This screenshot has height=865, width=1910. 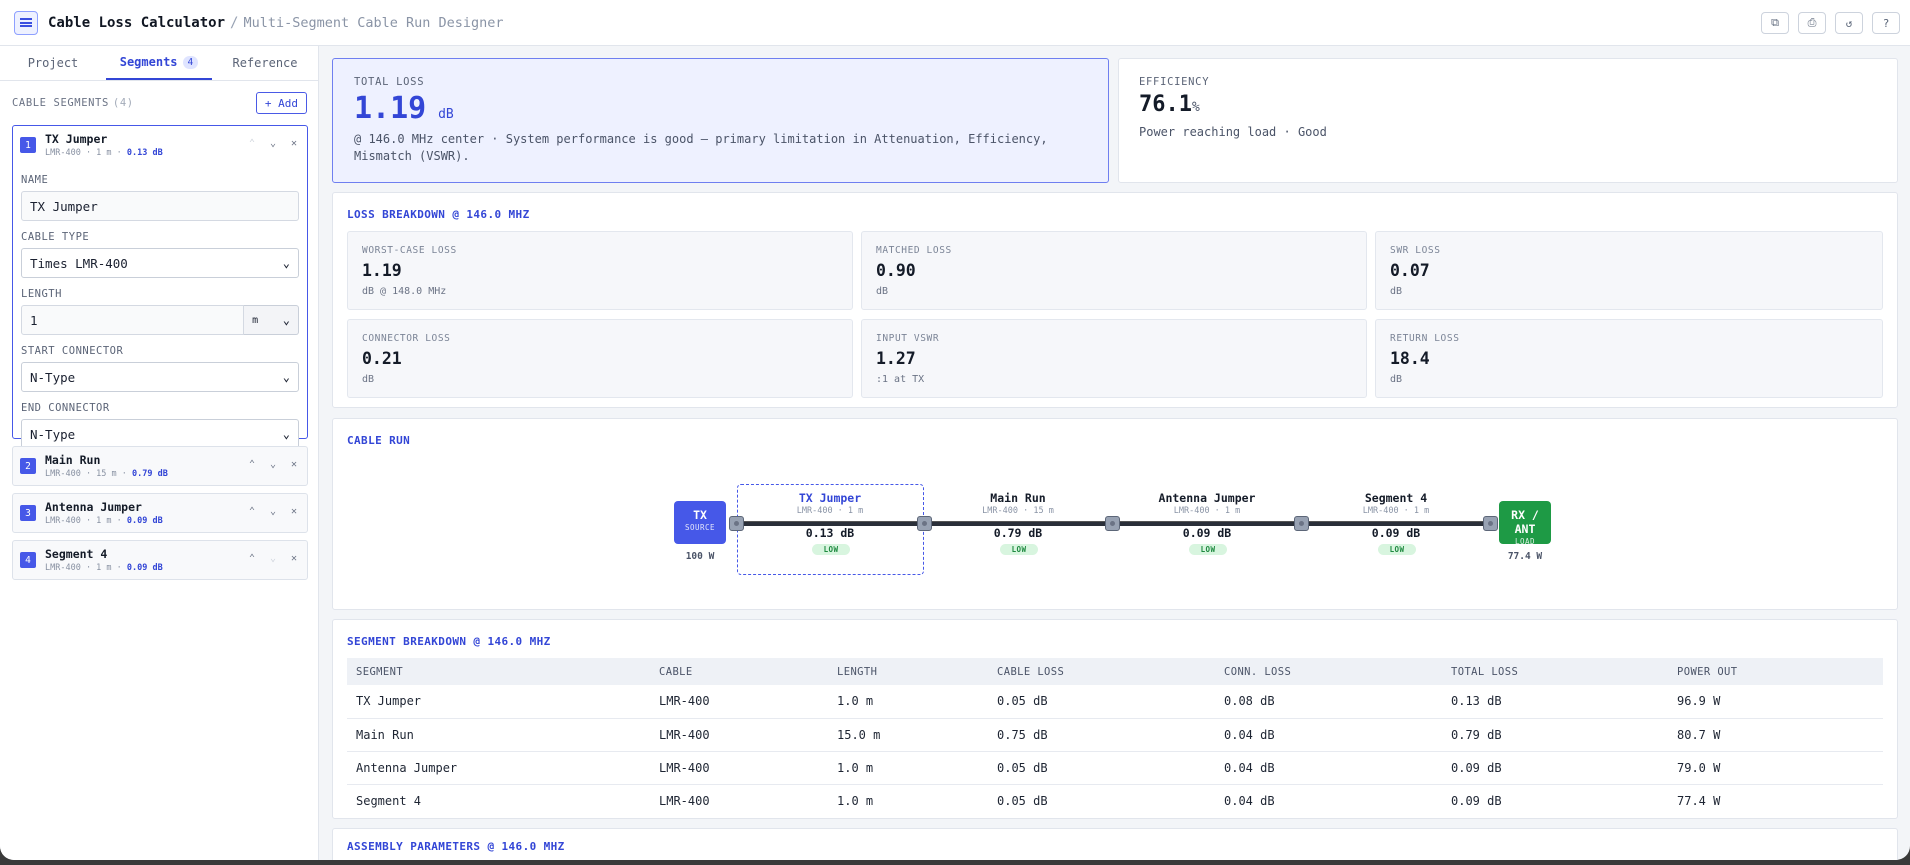 I want to click on source-node: TX SOURCE, so click(x=700, y=522).